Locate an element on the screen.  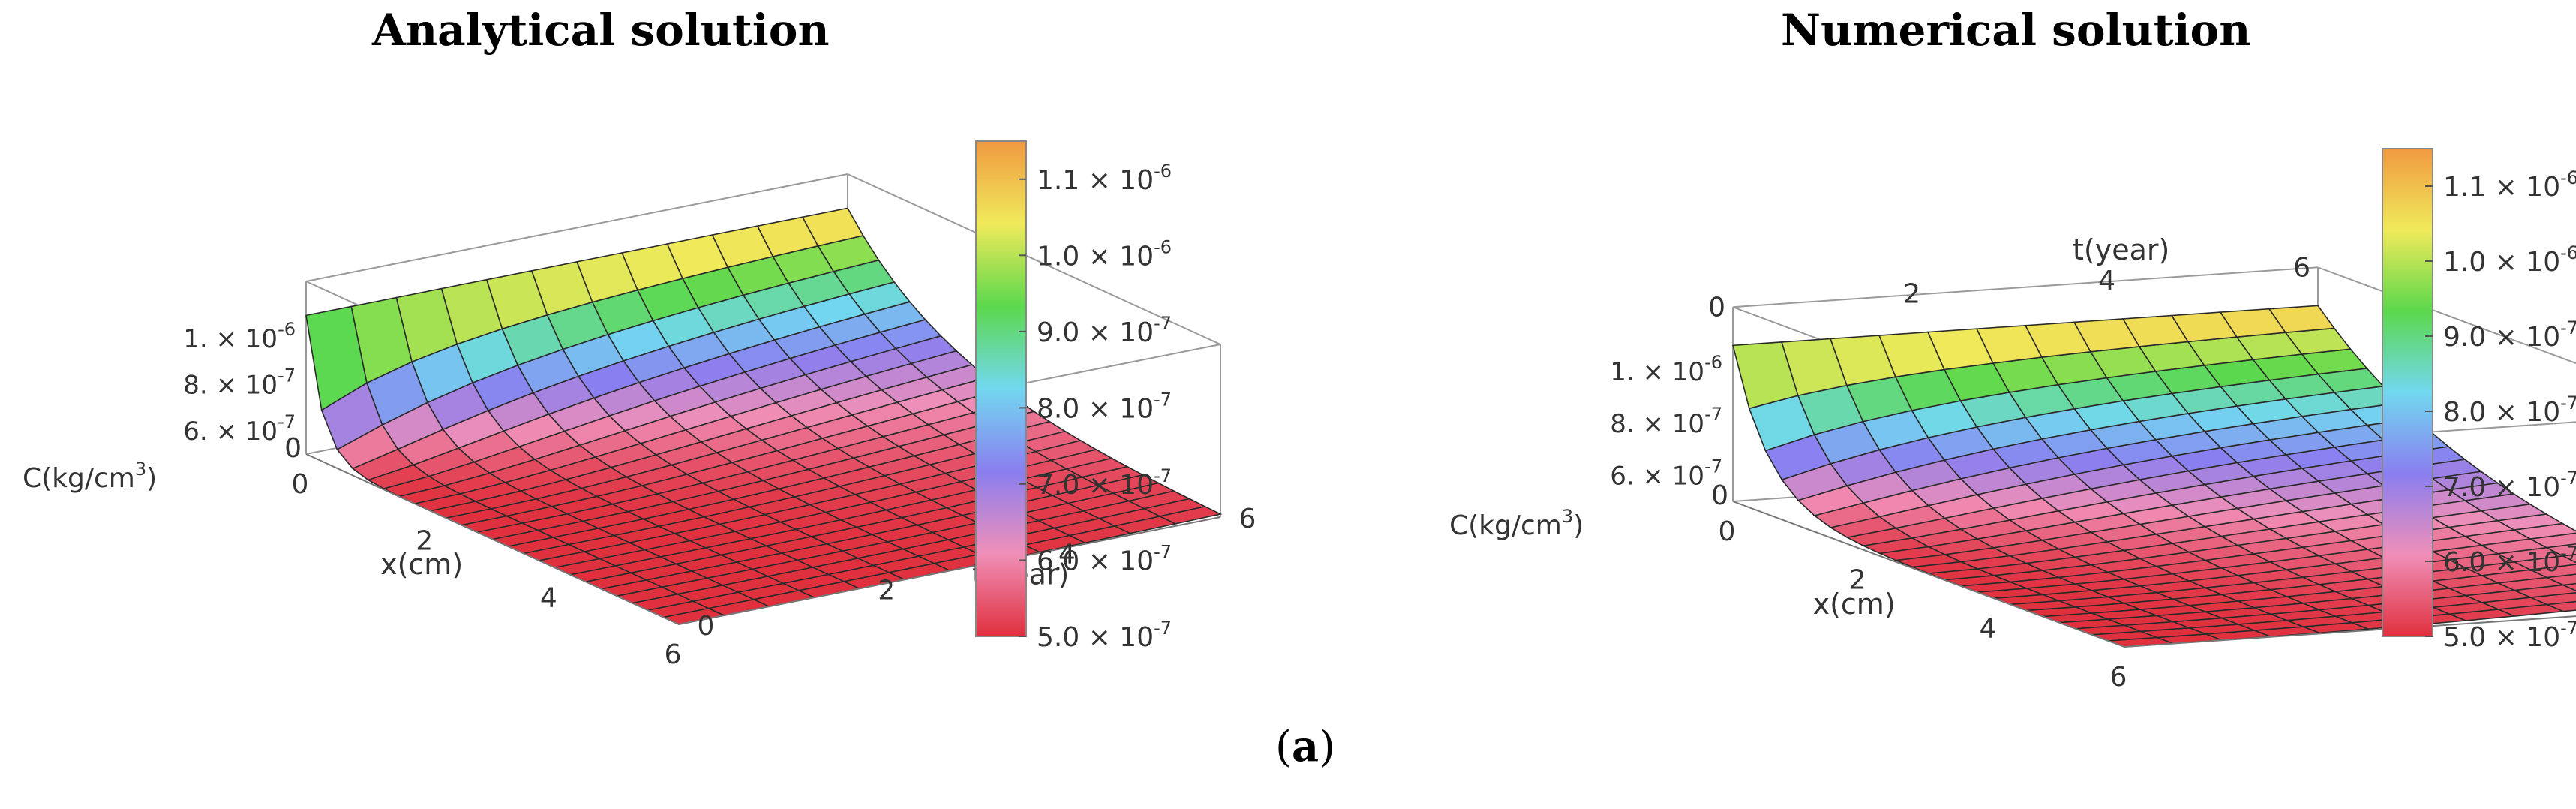
numerical-chart-title: Numerical solution is located at coordinates (2016, 31).